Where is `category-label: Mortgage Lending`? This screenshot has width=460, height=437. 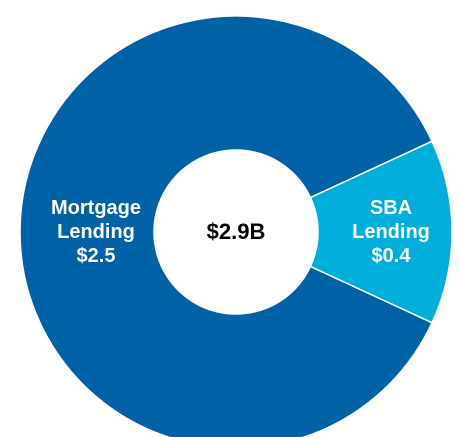 category-label: Mortgage Lending is located at coordinates (96, 220).